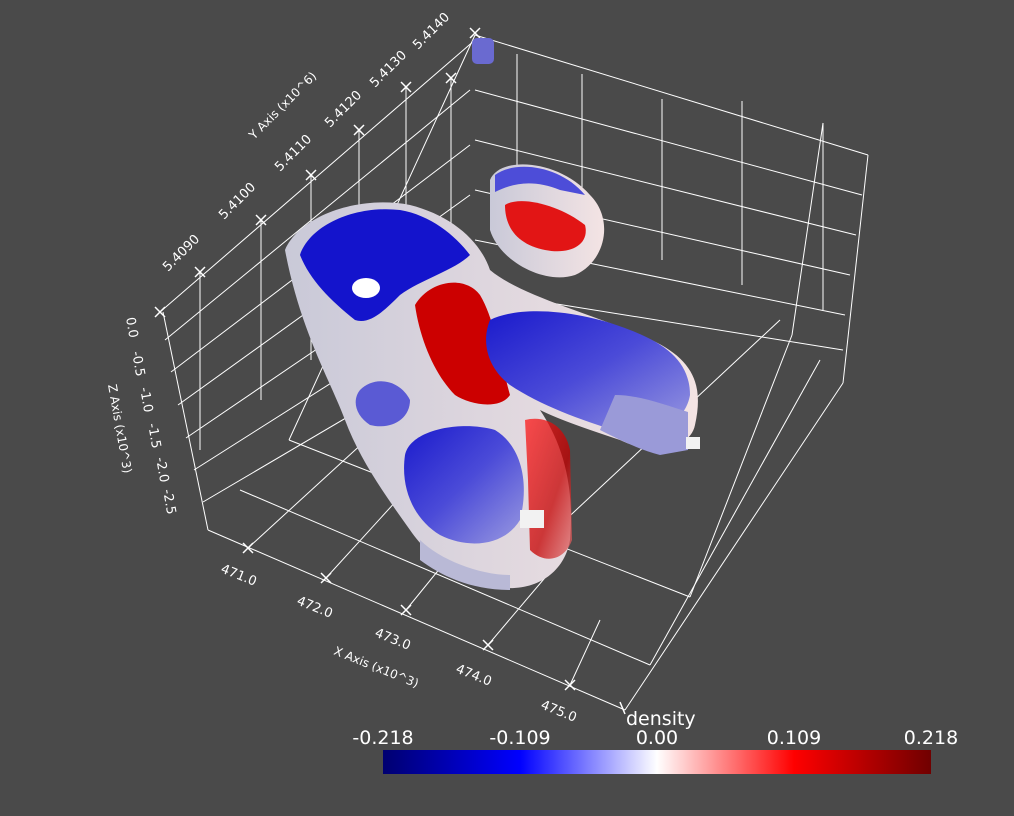 This screenshot has height=816, width=1014. Describe the element at coordinates (283, 106) in the screenshot. I see `y-axis-title: Y Axis (x10^6)` at that location.